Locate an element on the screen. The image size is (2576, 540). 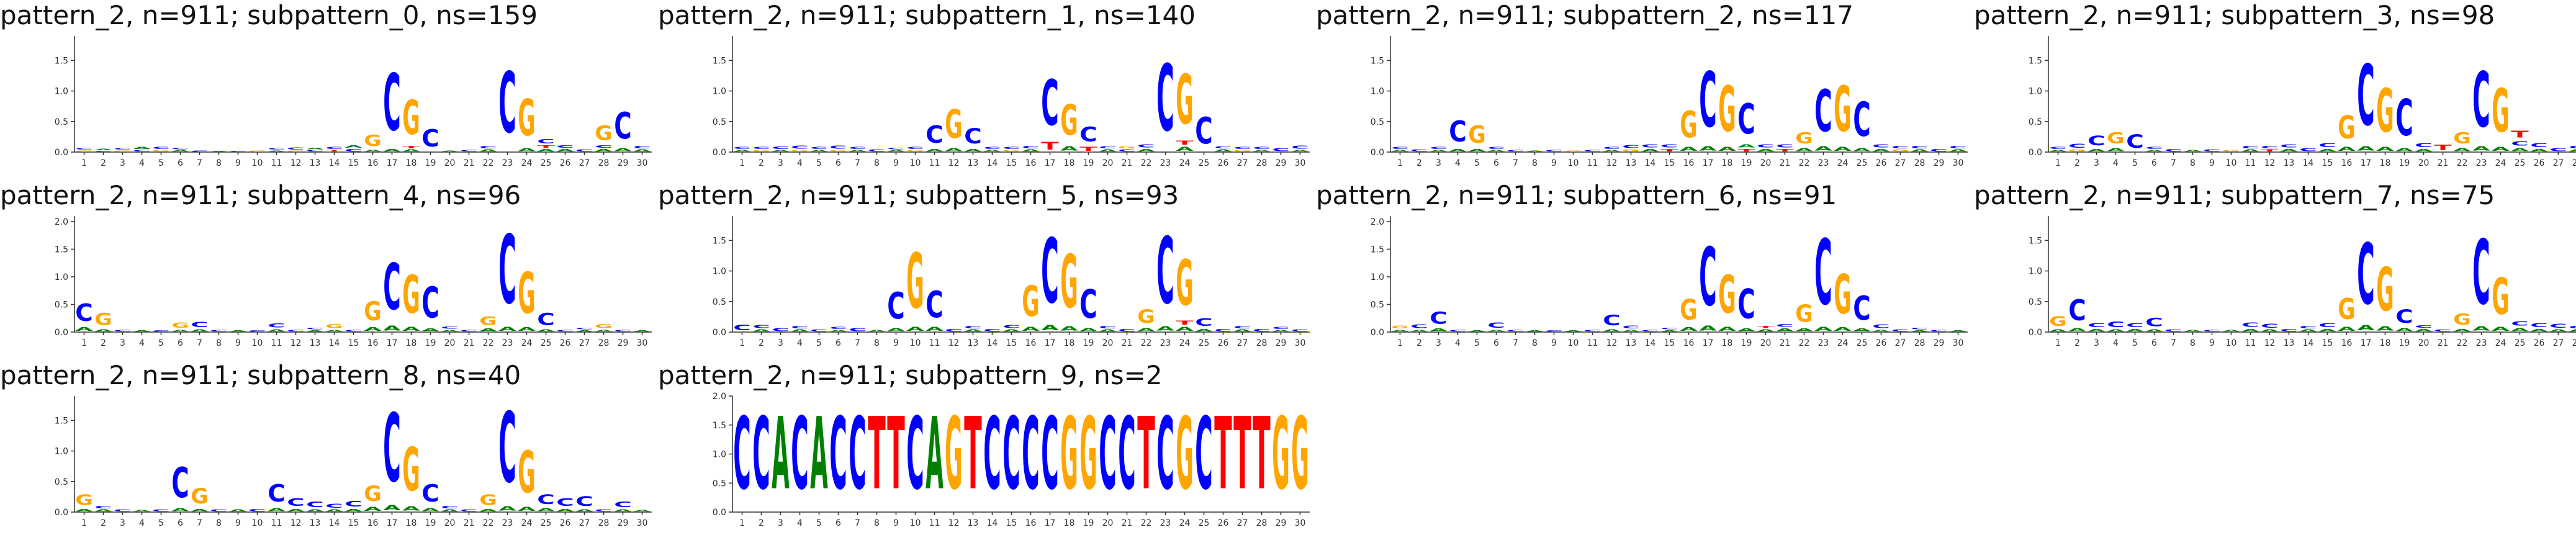
x-tick-label: 20 is located at coordinates (450, 343).